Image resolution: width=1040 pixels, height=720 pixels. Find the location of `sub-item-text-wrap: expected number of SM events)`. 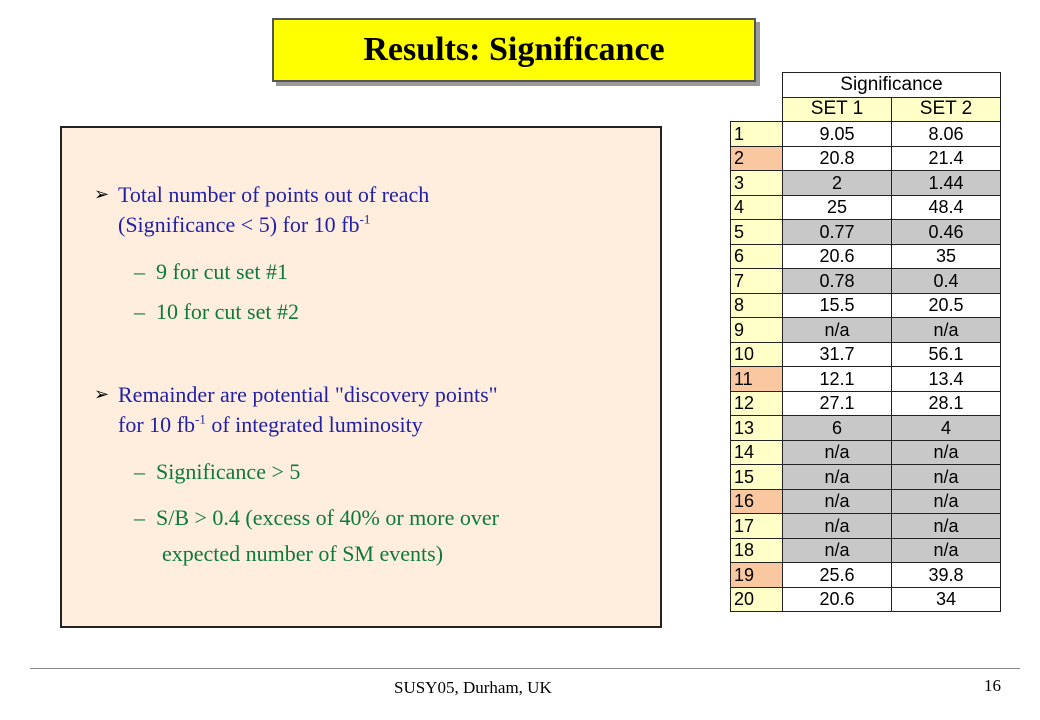

sub-item-text-wrap: expected number of SM events) is located at coordinates (303, 553).